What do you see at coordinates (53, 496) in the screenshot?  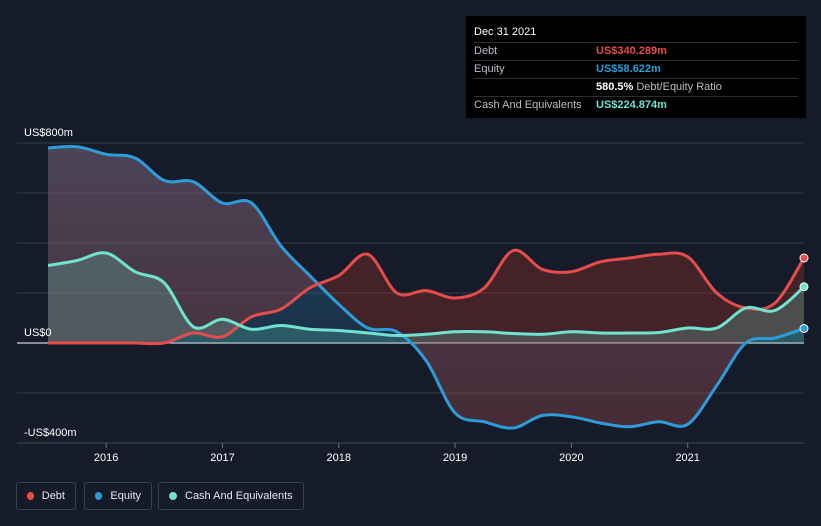 I see `legend-debt-label: Debt` at bounding box center [53, 496].